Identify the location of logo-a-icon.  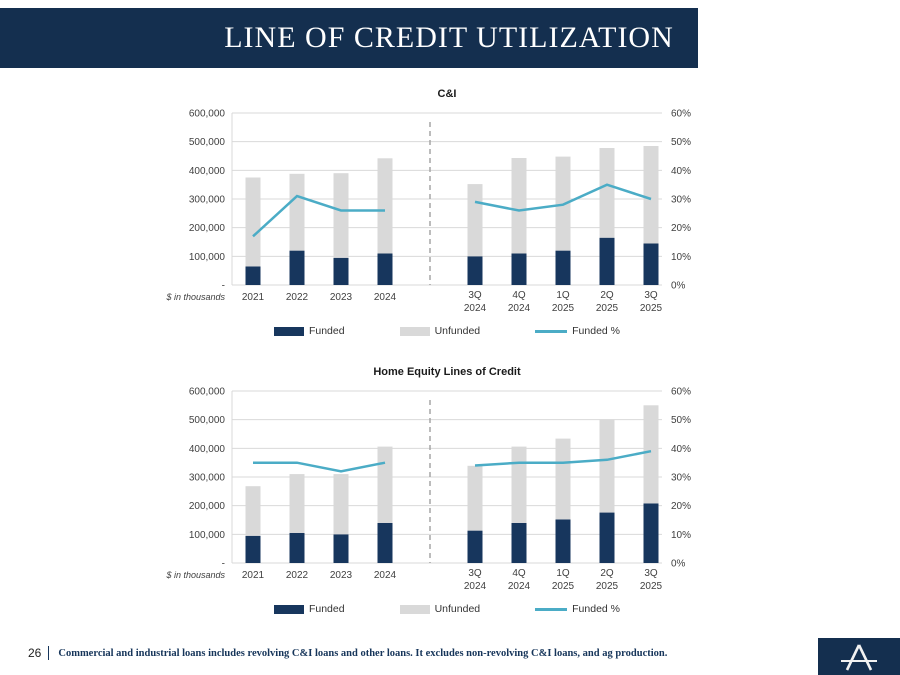
(859, 657).